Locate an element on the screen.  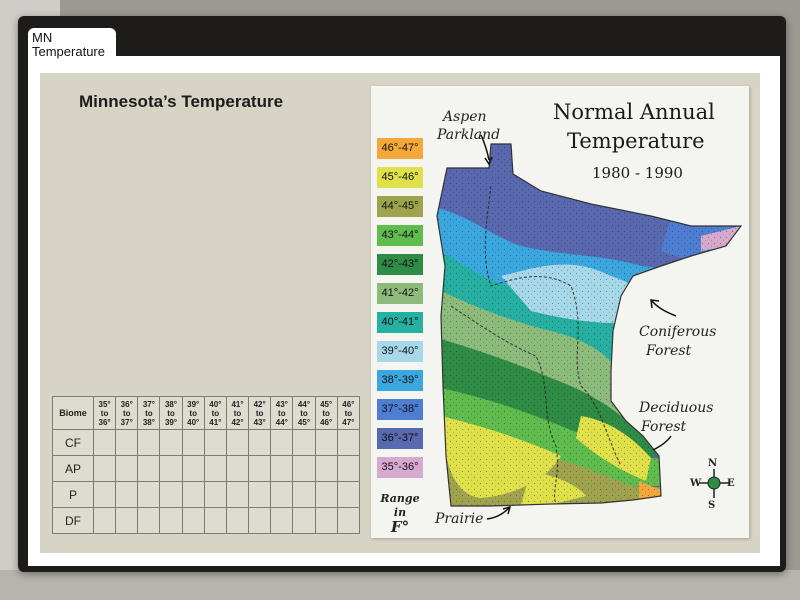
deciduous-arrow is located at coordinates (662, 443).